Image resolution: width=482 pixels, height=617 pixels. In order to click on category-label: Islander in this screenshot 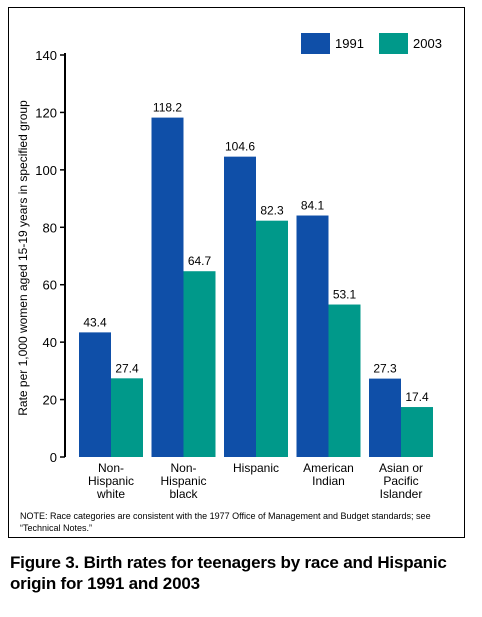, I will do `click(401, 494)`.